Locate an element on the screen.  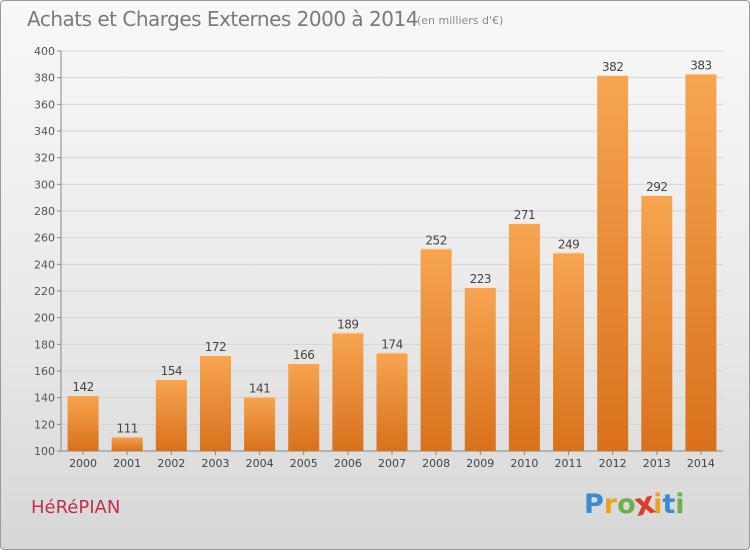
data-label: 172 is located at coordinates (215, 347).